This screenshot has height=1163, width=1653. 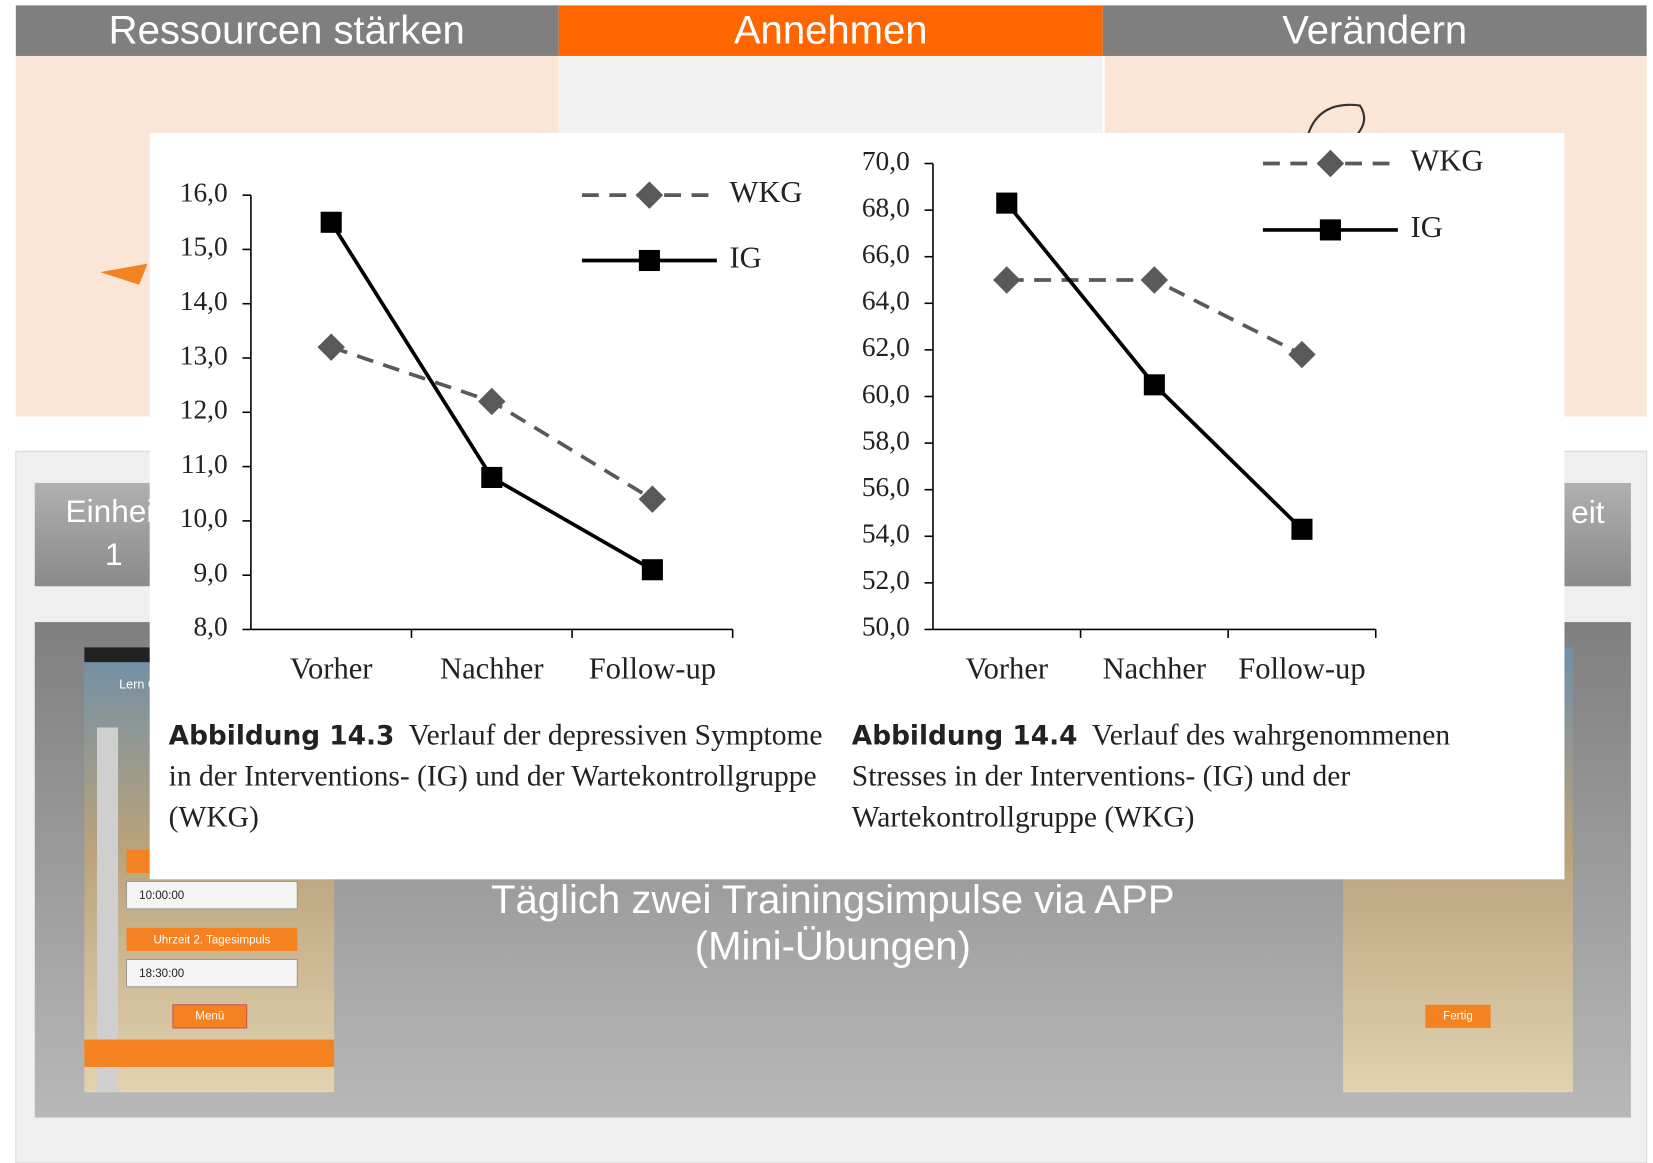 I want to click on done-button-label: Fertig, so click(x=1458, y=1016).